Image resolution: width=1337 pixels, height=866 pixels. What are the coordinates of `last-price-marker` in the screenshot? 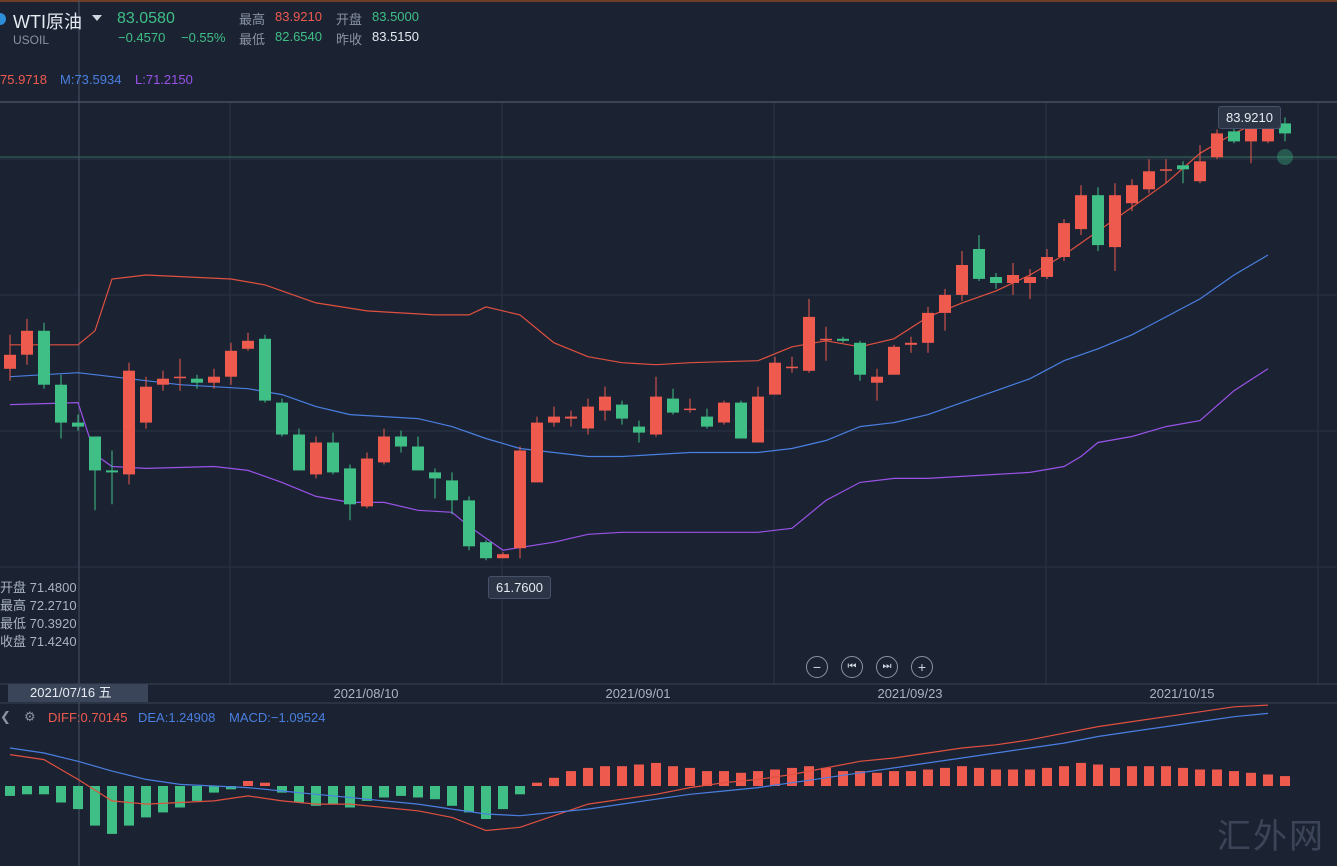 It's located at (1285, 157).